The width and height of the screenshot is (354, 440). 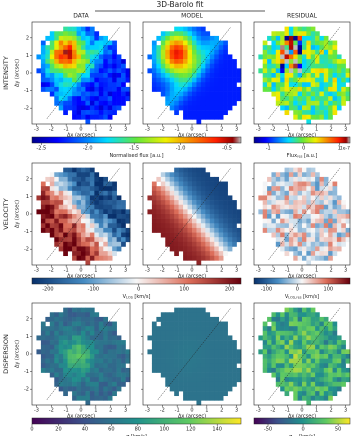 What do you see at coordinates (303, 149) in the screenshot?
I see `colorbar-tick-label: 0` at bounding box center [303, 149].